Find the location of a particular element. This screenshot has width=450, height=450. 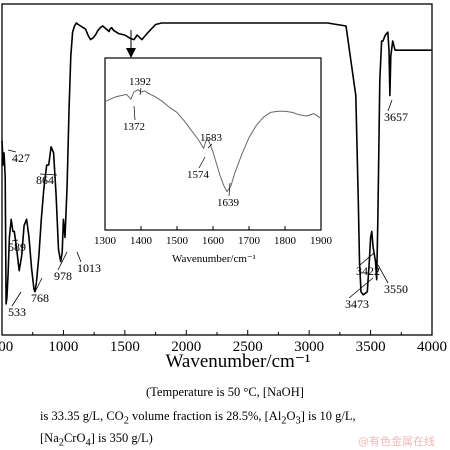

inset-annotation-label: 1583 is located at coordinates (211, 138).